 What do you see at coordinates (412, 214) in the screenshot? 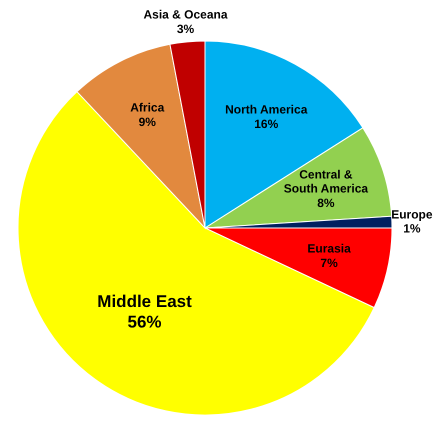
I see `slice-label: Europe` at bounding box center [412, 214].